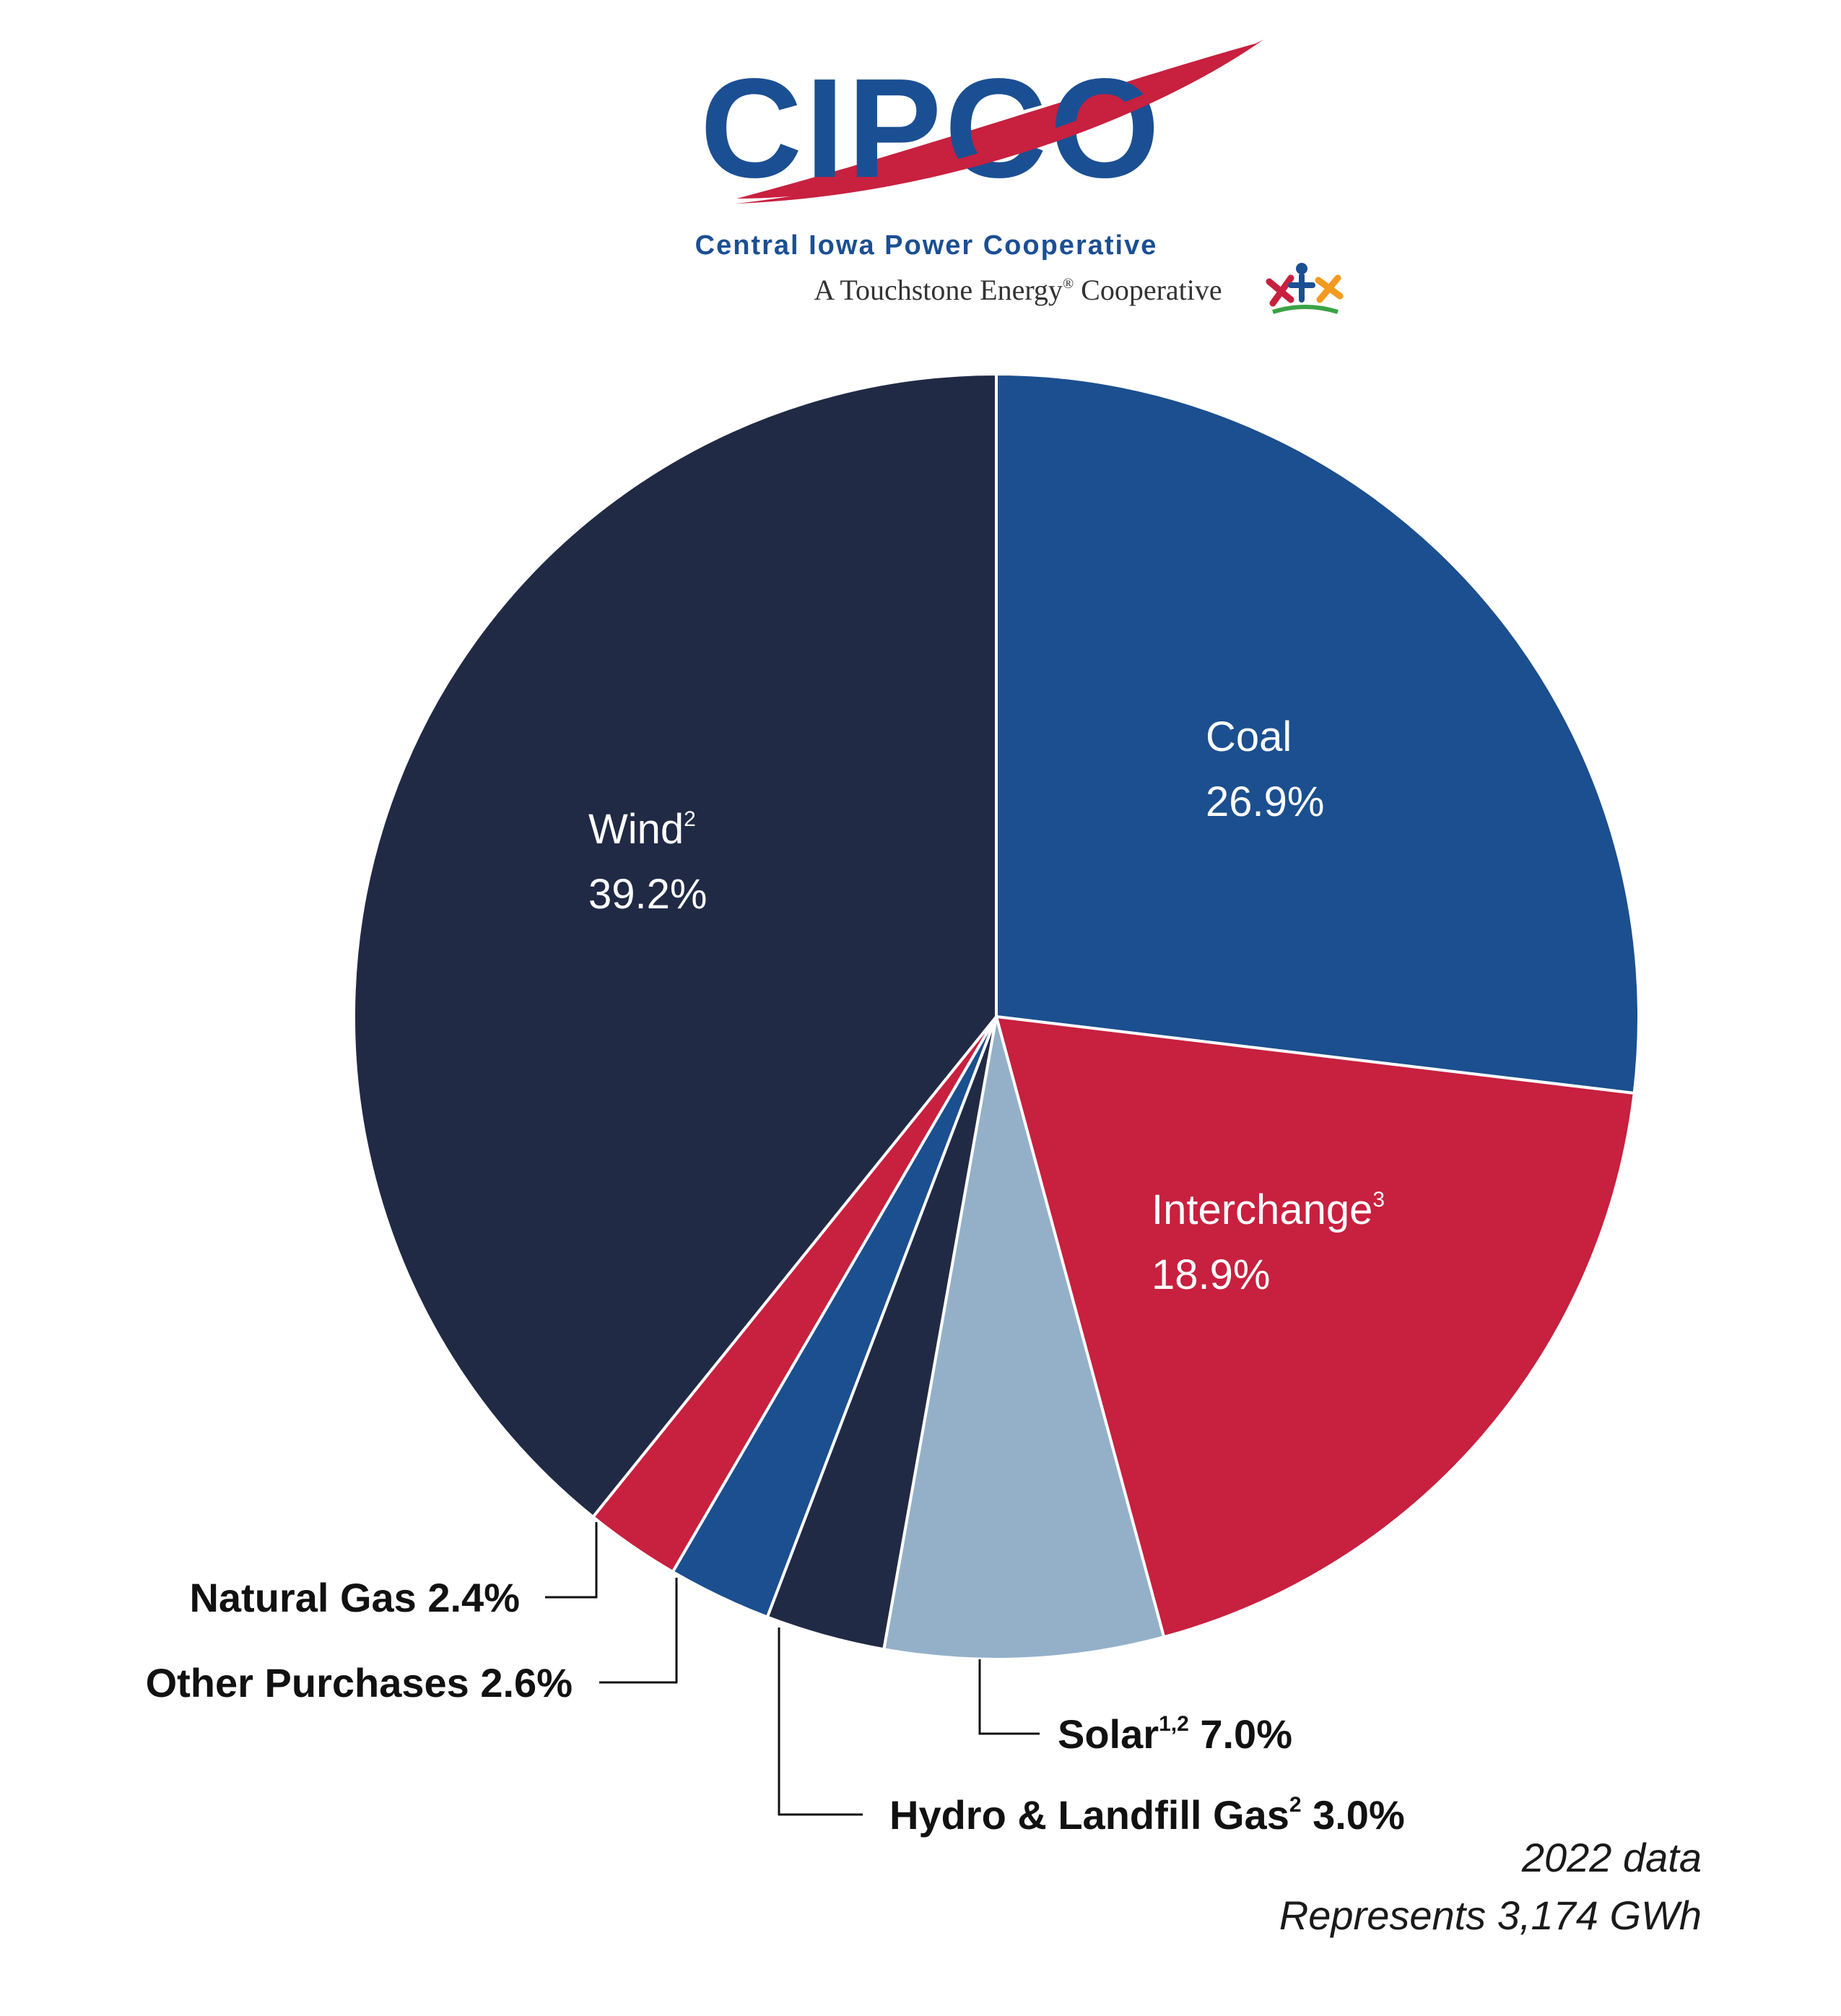  I want to click on slice-value-wind: 39.2%, so click(647, 894).